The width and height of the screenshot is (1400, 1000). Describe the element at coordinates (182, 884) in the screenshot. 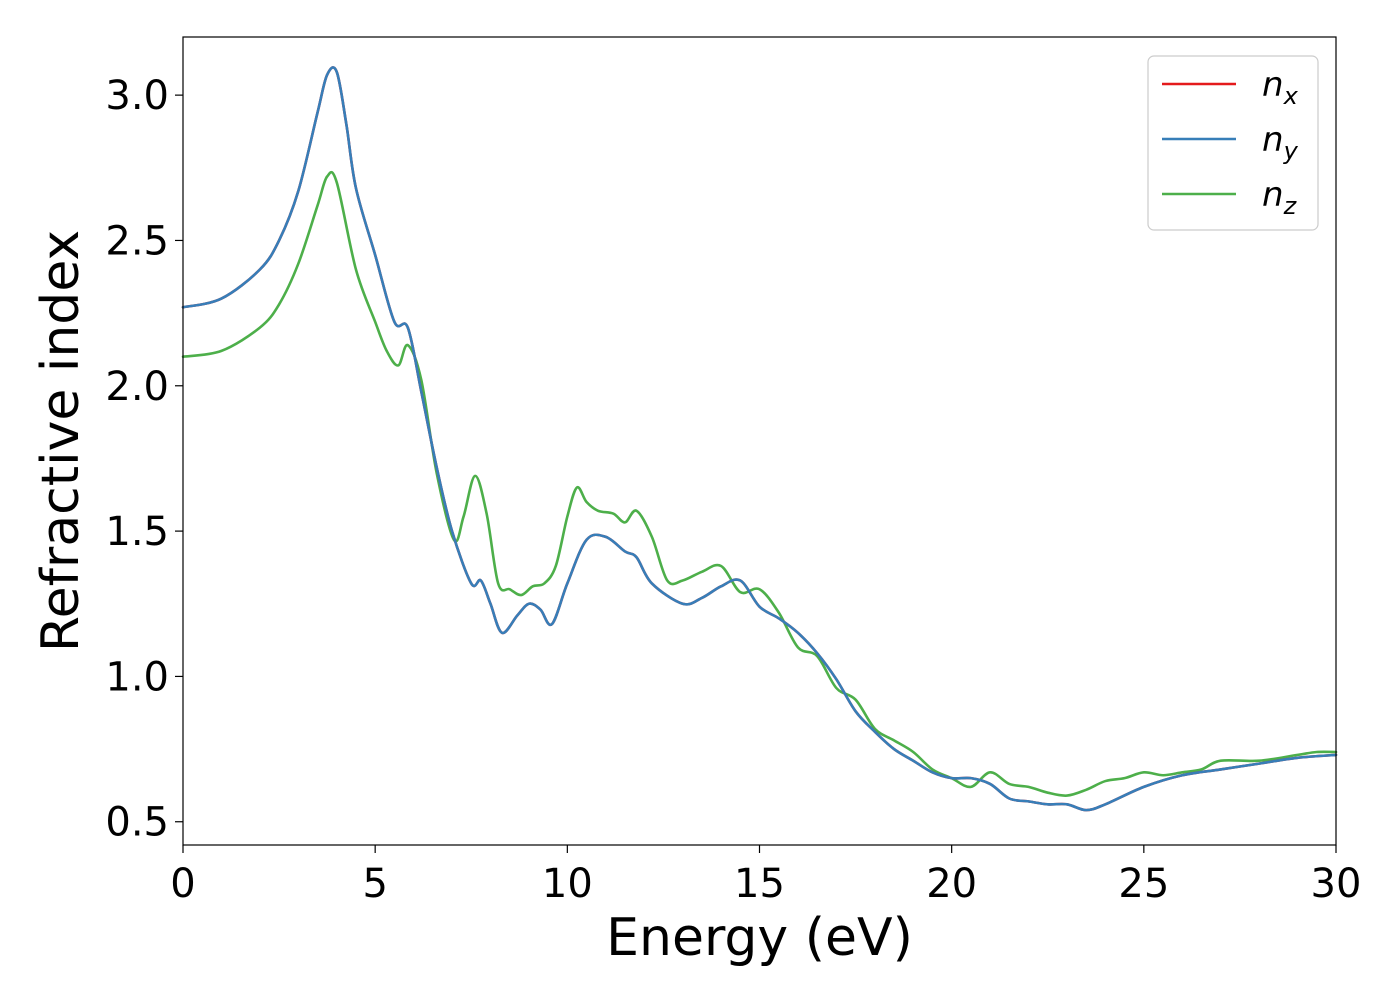

I see `x-tick-label: 0` at that location.